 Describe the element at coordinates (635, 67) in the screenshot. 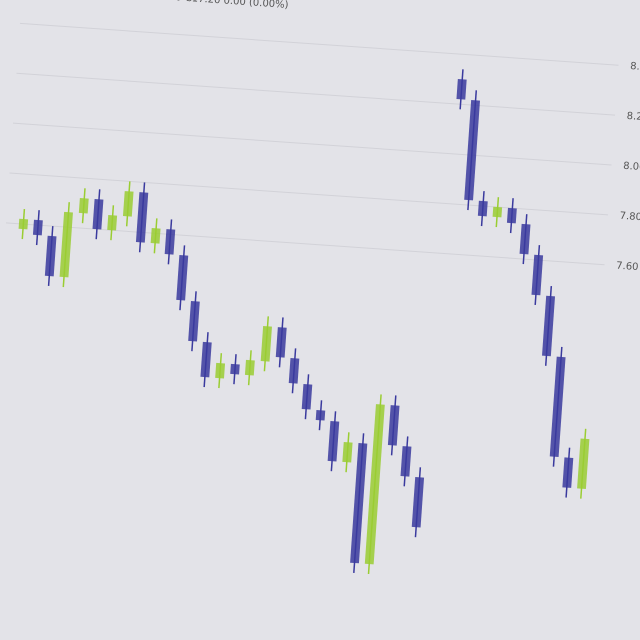

I see `y-tick-label: 8.40` at that location.